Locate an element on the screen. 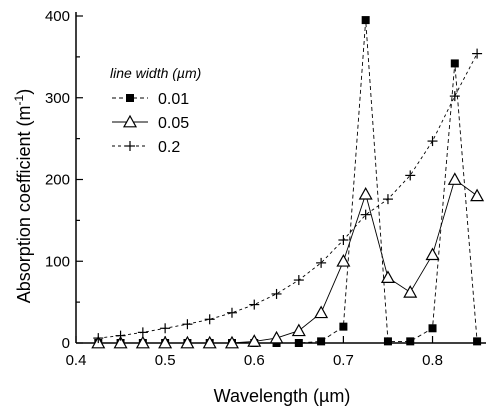 Image resolution: width=486 pixels, height=413 pixels. legend: line width (µm) 0.01 0.05 0.2 is located at coordinates (155, 110).